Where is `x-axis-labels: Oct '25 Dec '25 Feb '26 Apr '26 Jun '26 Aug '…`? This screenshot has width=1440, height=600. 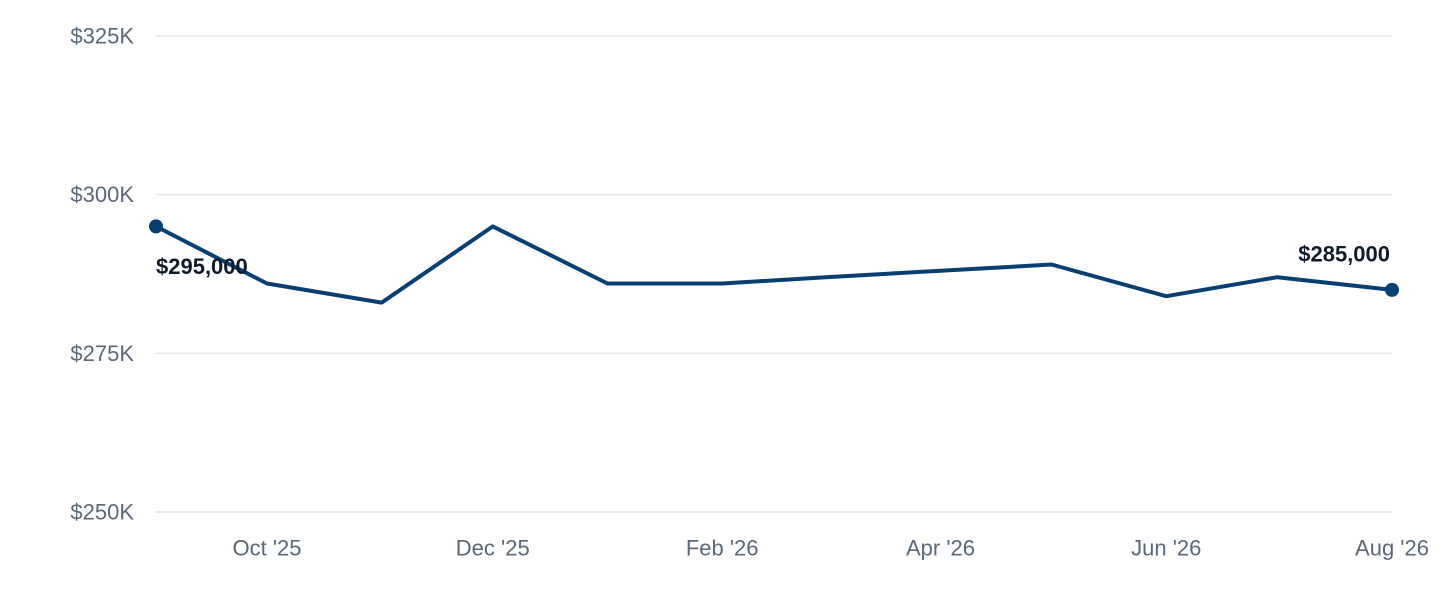
x-axis-labels: Oct '25 Dec '25 Feb '26 Apr '26 Jun '26 Aug '… is located at coordinates (831, 548).